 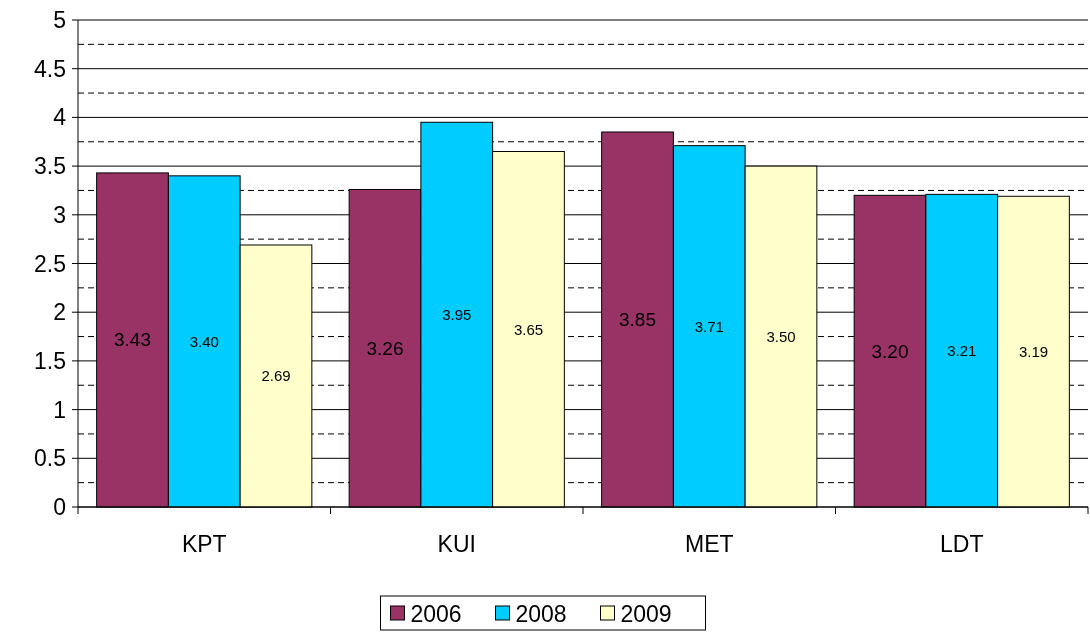 What do you see at coordinates (133, 340) in the screenshot?
I see `data-label: 3.43` at bounding box center [133, 340].